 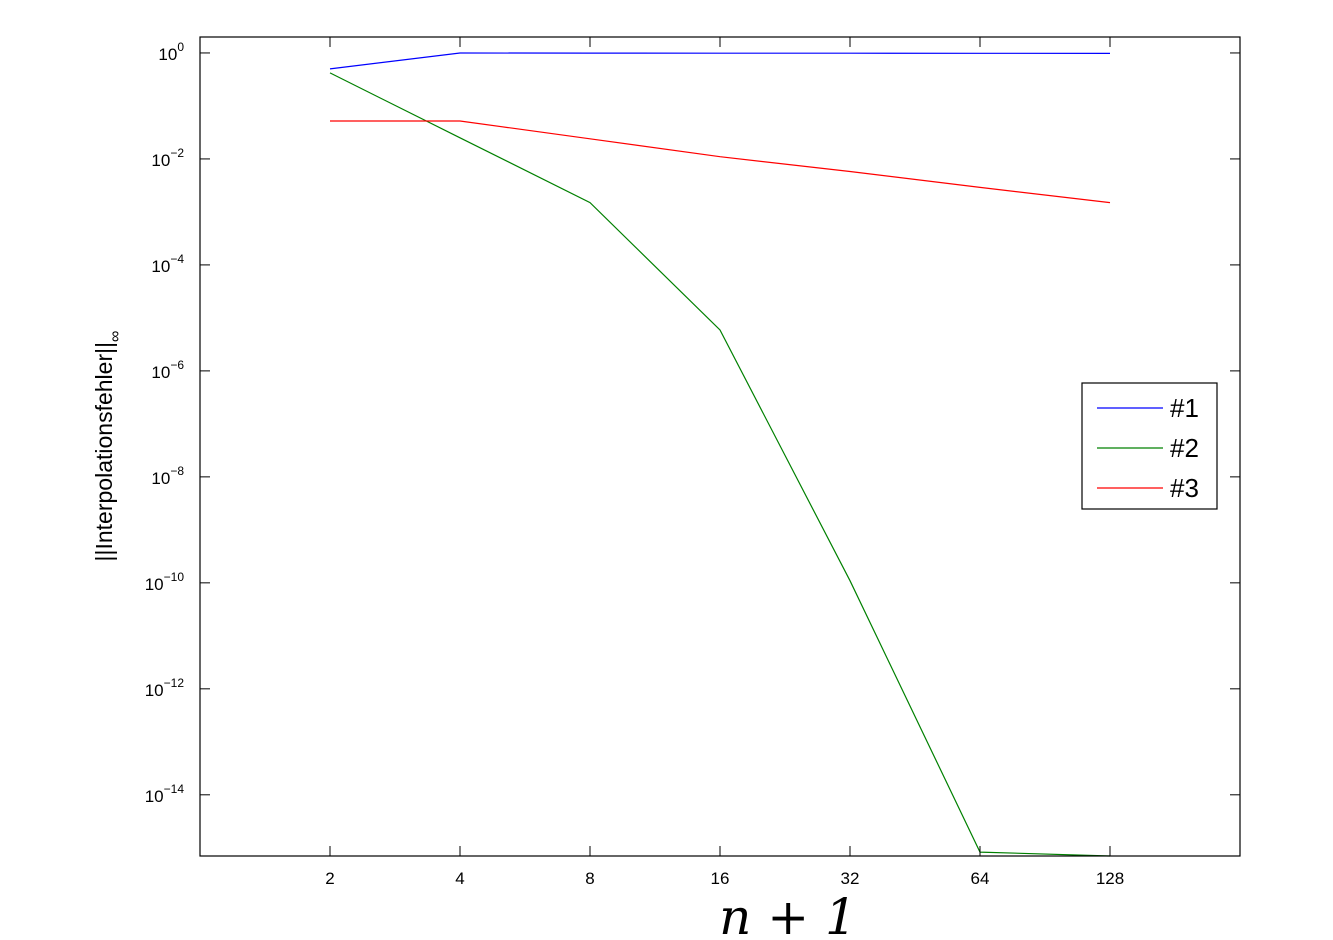 What do you see at coordinates (720, 878) in the screenshot?
I see `x-tick-label: 16` at bounding box center [720, 878].